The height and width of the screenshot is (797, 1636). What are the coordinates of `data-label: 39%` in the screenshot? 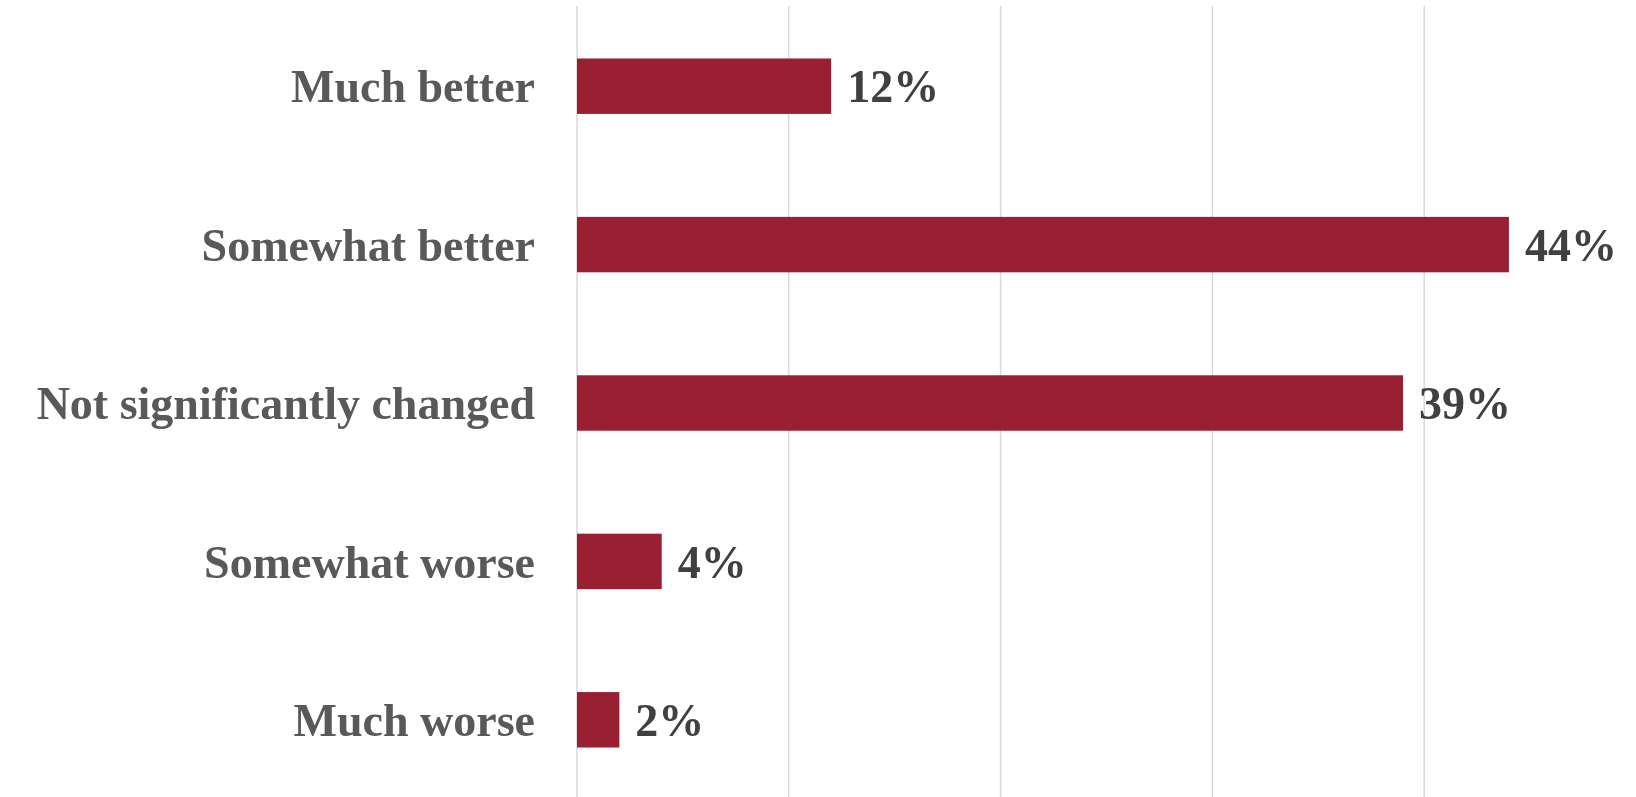 It's located at (1465, 404).